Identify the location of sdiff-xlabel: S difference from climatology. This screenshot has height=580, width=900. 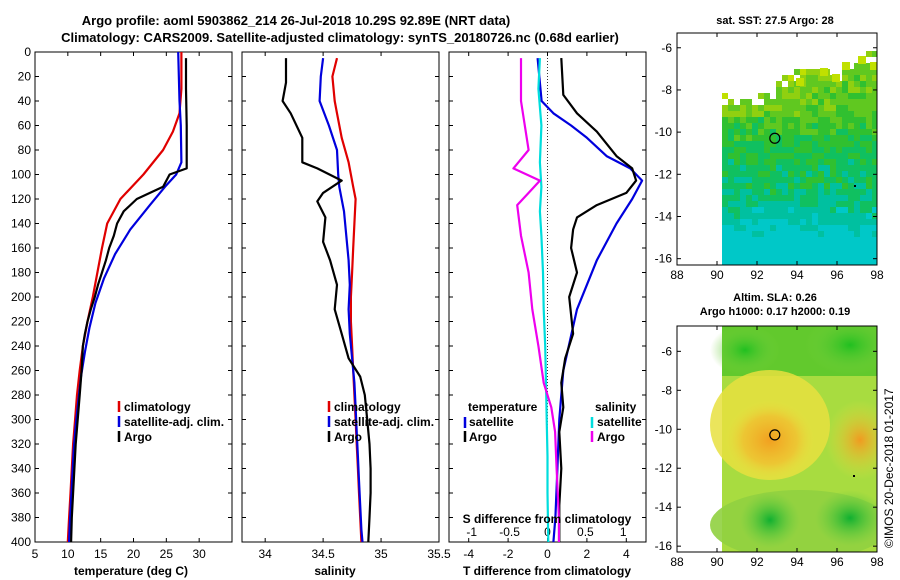
(547, 519).